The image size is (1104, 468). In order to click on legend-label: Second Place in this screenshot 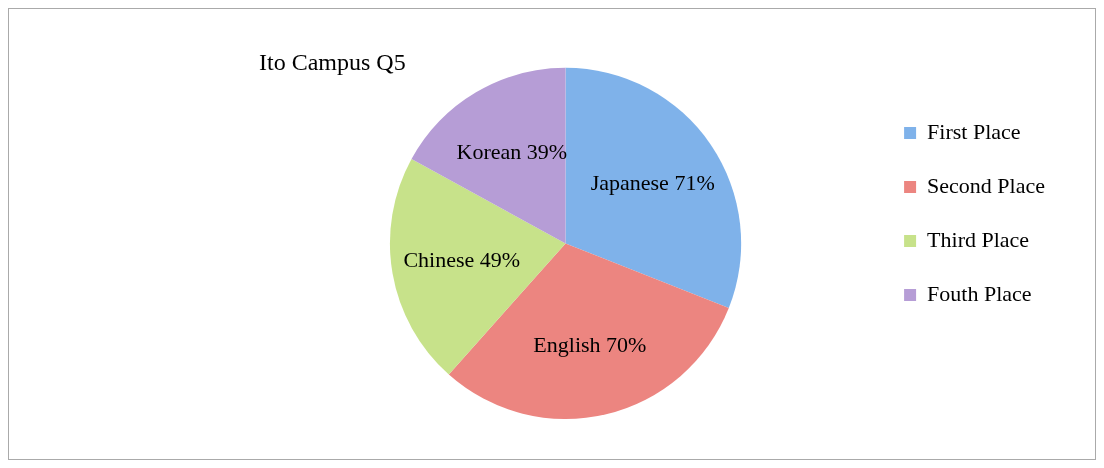, I will do `click(986, 185)`.